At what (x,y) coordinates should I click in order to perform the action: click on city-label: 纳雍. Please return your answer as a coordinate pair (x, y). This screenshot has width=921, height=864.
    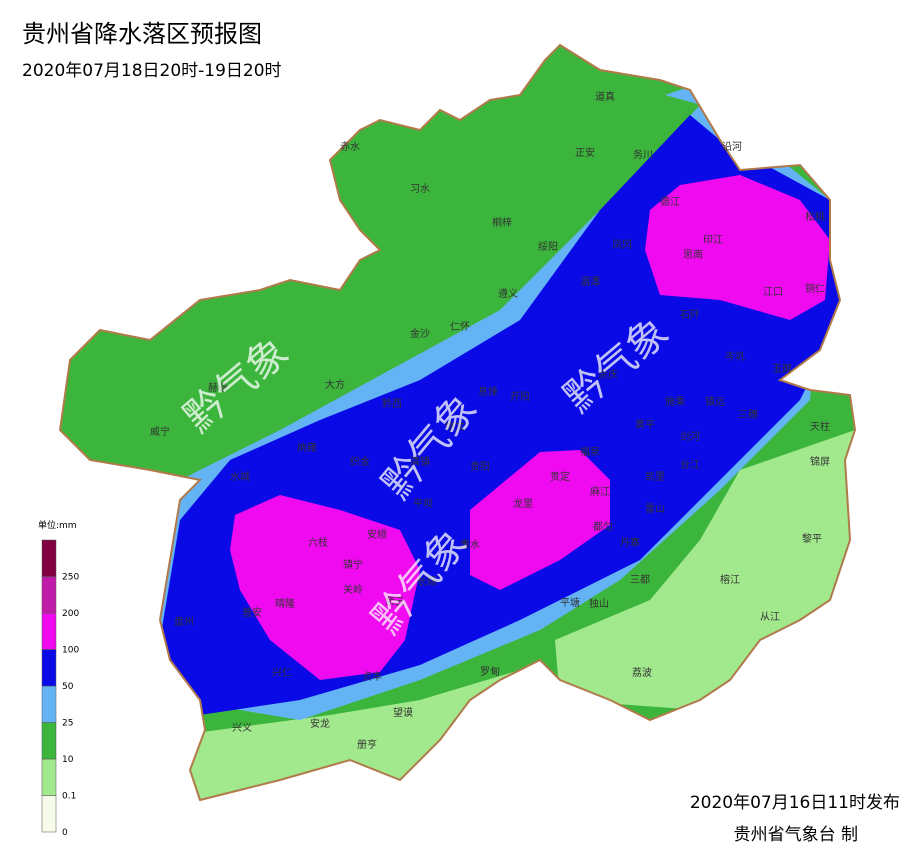
    Looking at the image, I should click on (307, 447).